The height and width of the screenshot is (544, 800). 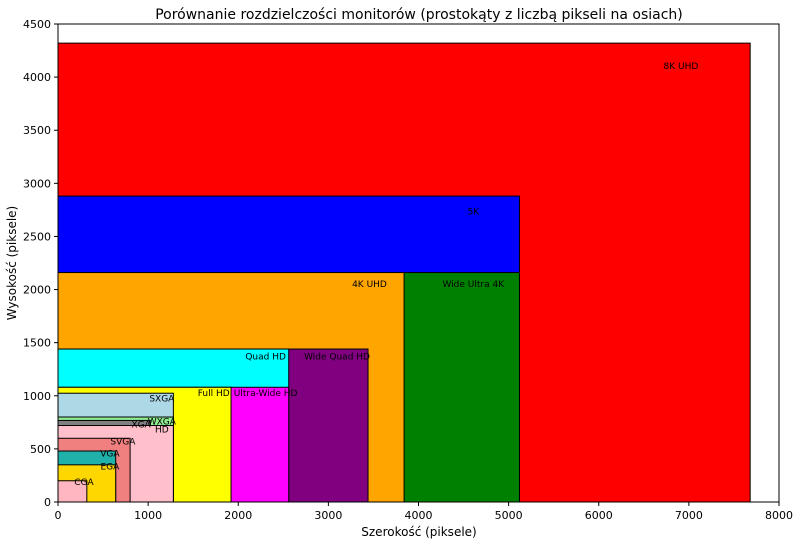 What do you see at coordinates (40, 449) in the screenshot?
I see `y-tick-label: 500` at bounding box center [40, 449].